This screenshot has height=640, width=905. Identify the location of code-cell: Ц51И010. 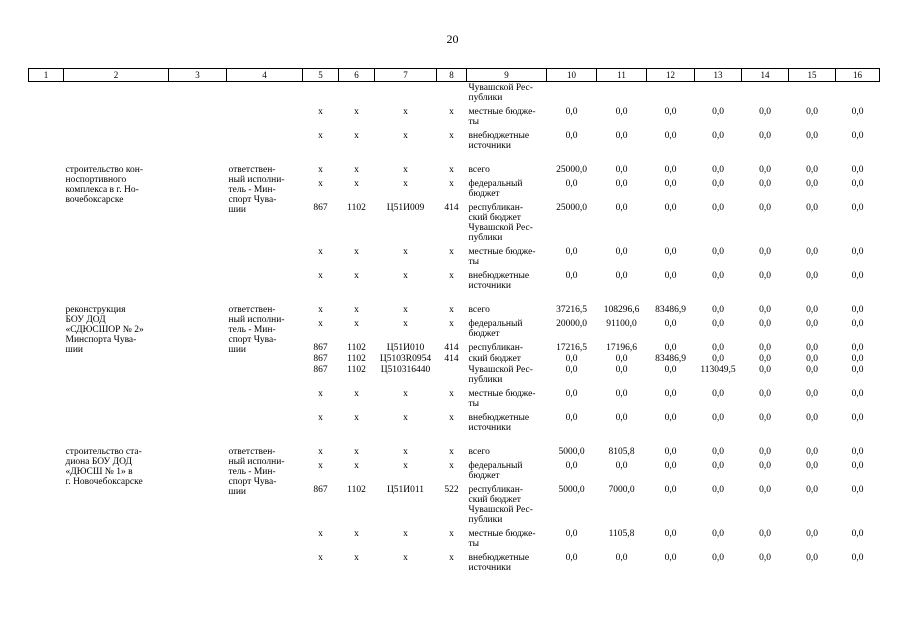
(405, 348).